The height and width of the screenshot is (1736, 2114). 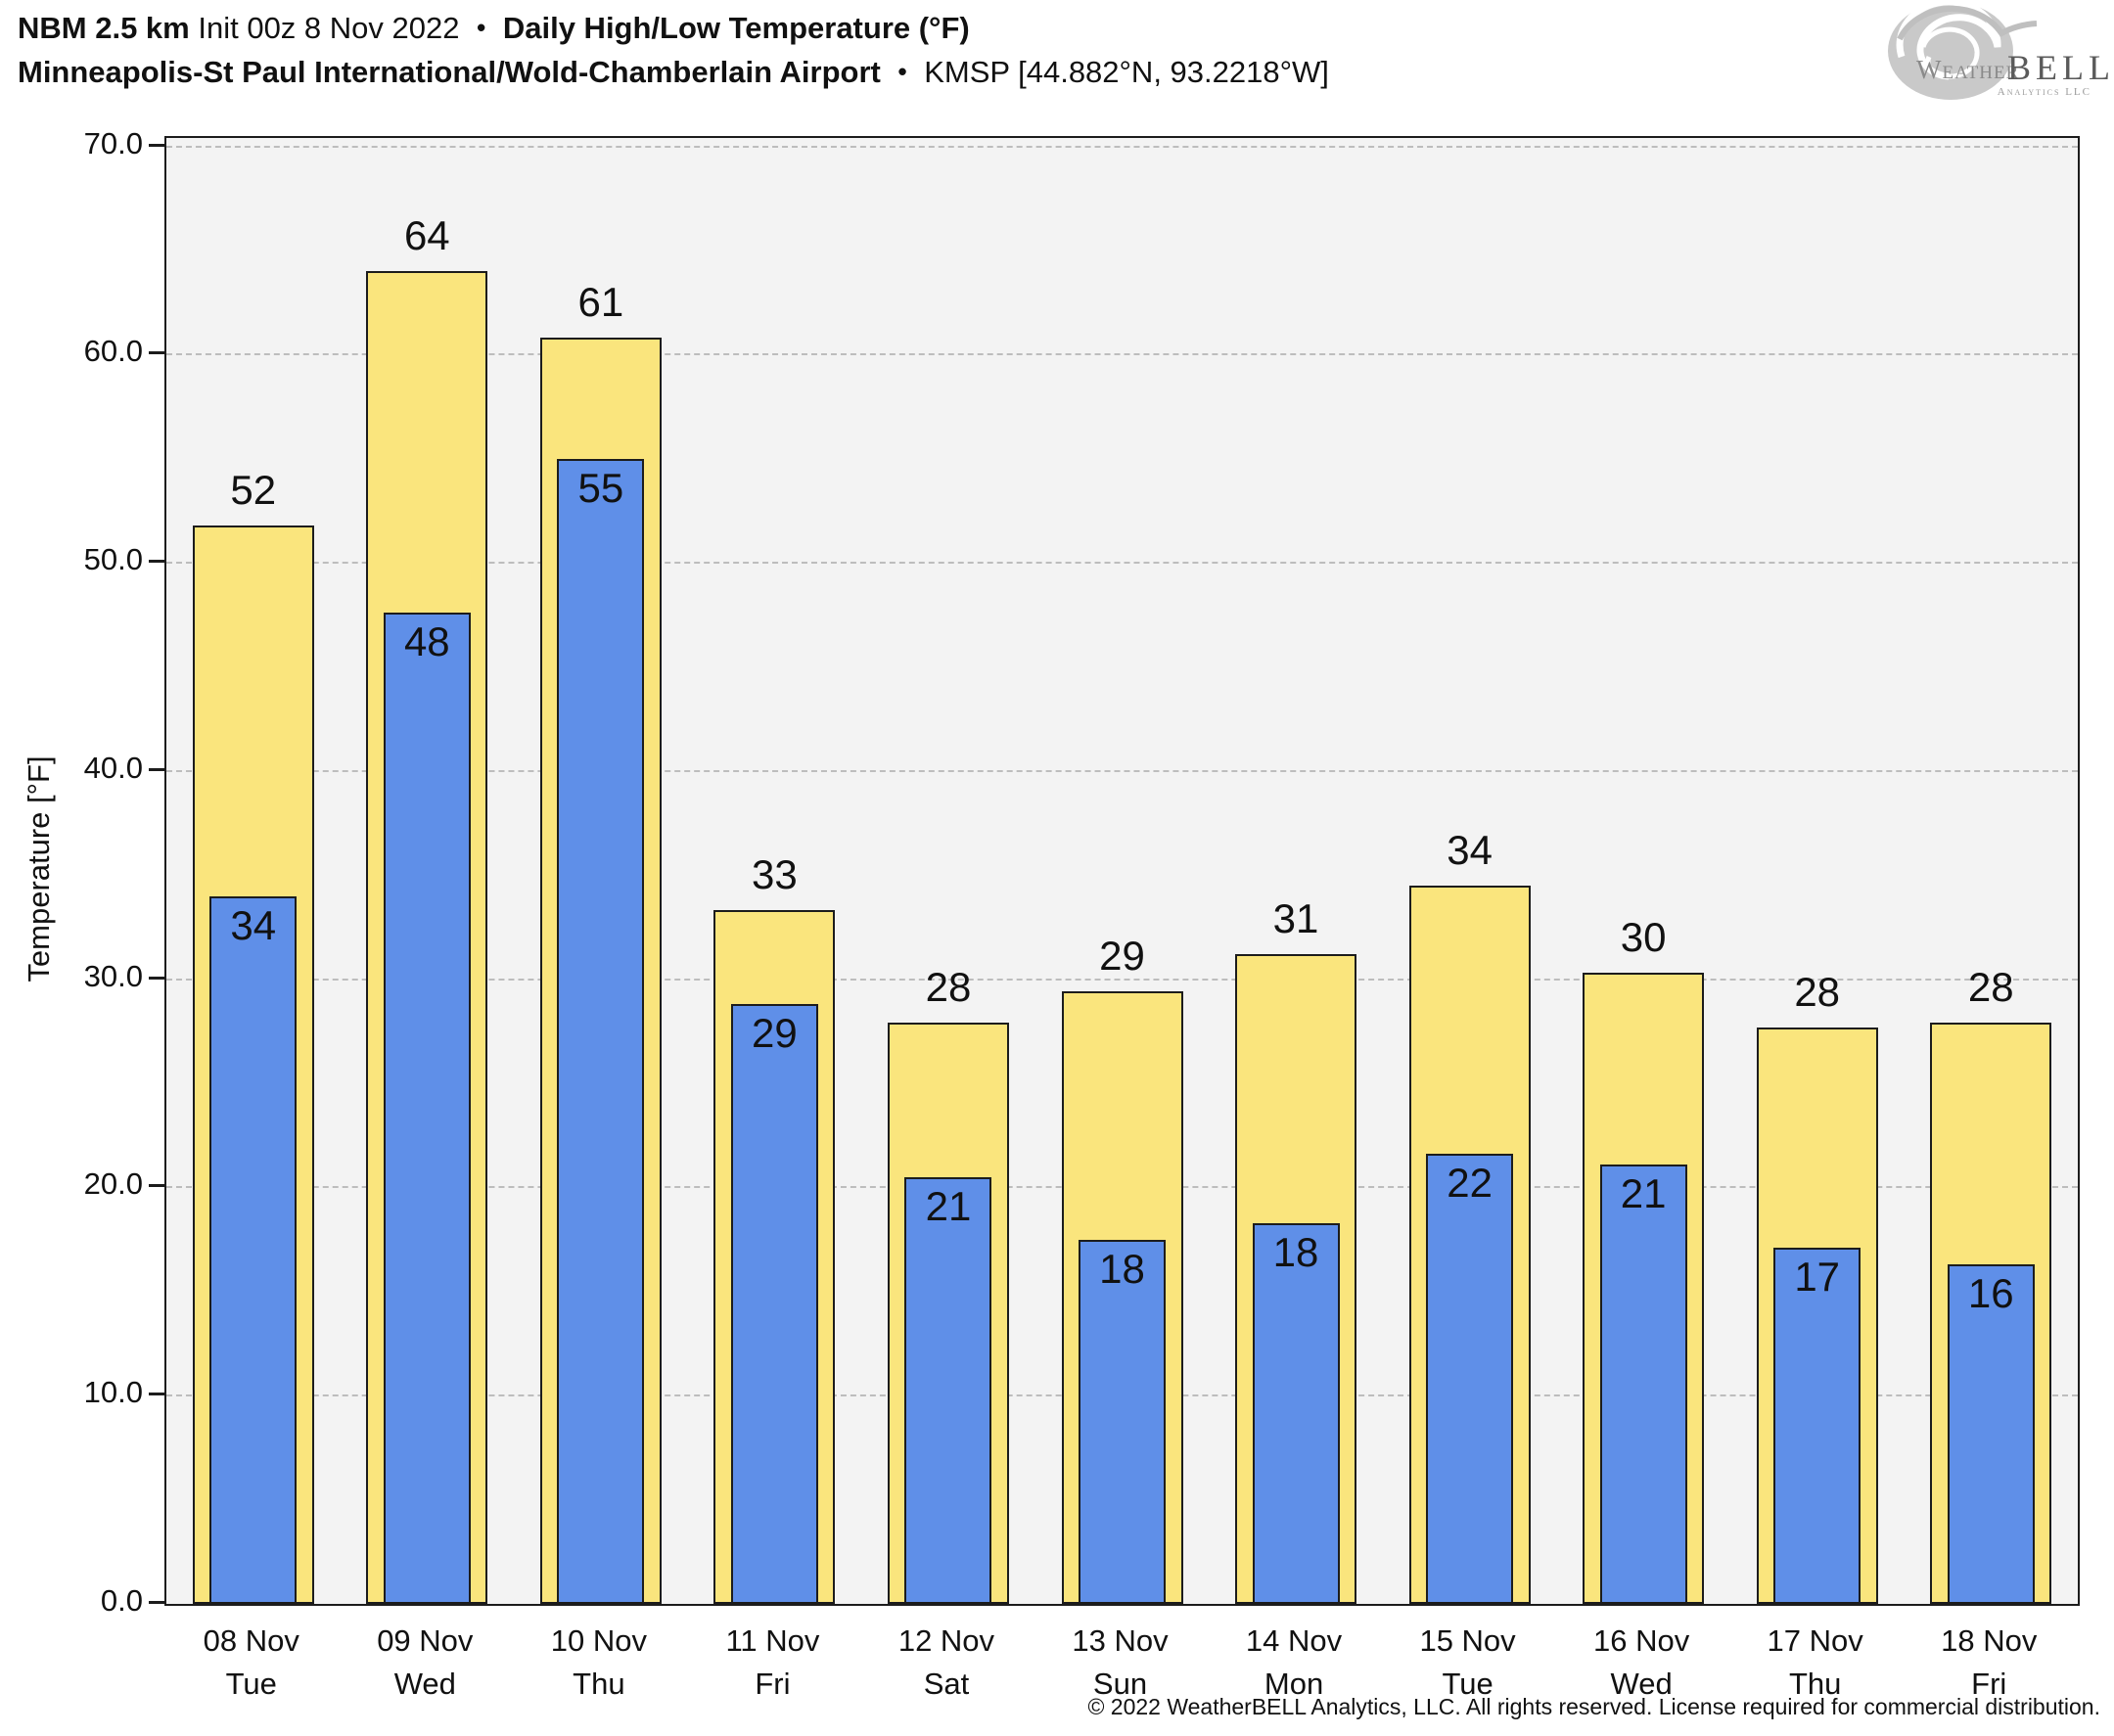 I want to click on low-value-label: 22, so click(x=1470, y=1184).